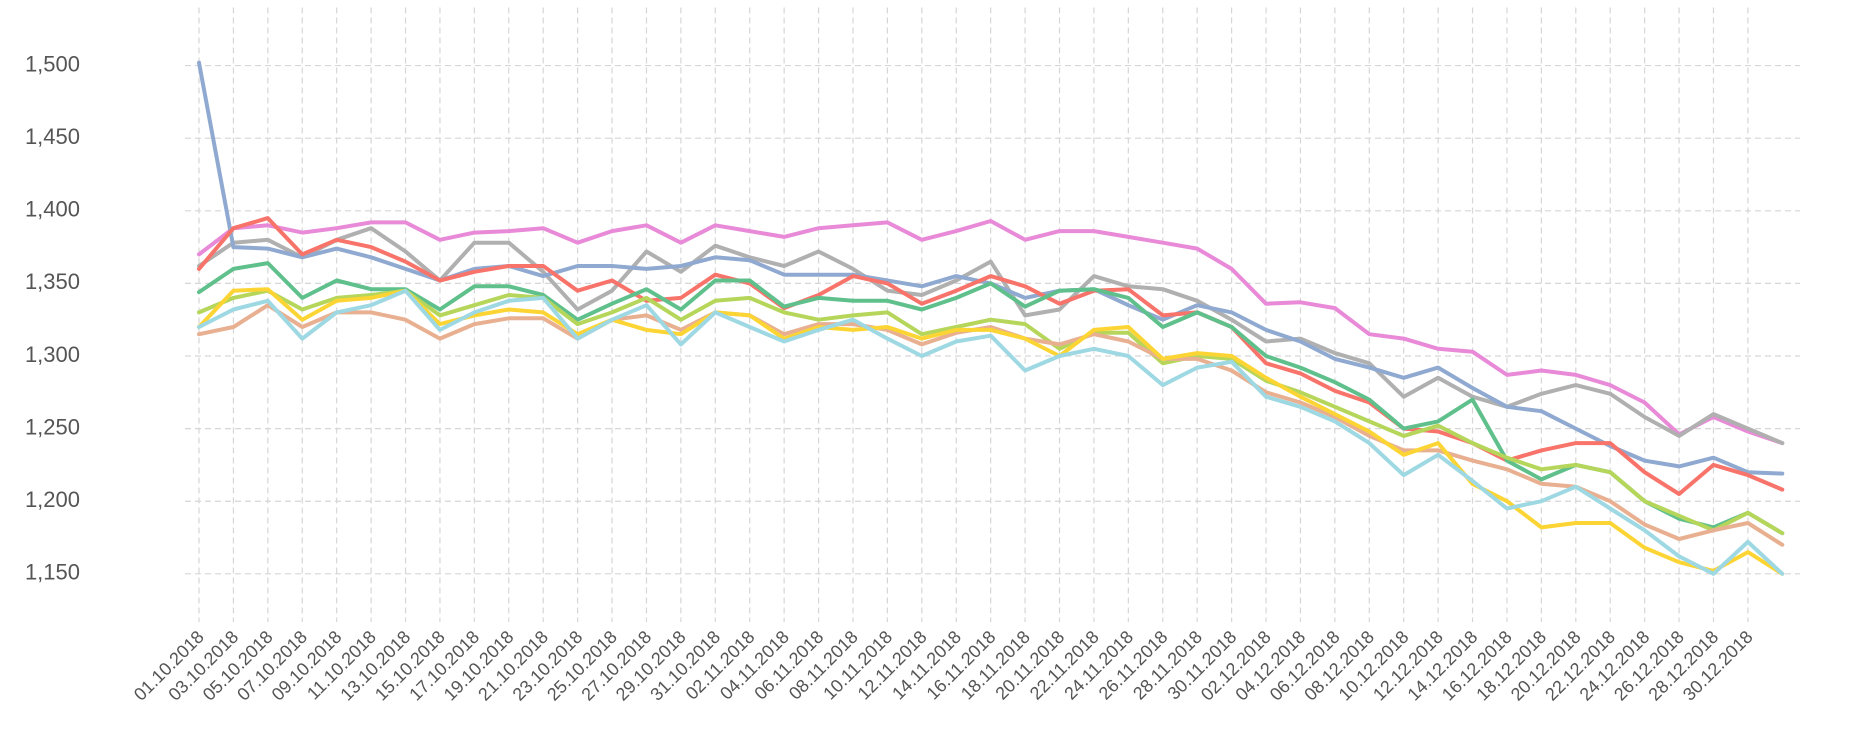 The image size is (1871, 729). What do you see at coordinates (52, 209) in the screenshot?
I see `y-tick-label: 1,400` at bounding box center [52, 209].